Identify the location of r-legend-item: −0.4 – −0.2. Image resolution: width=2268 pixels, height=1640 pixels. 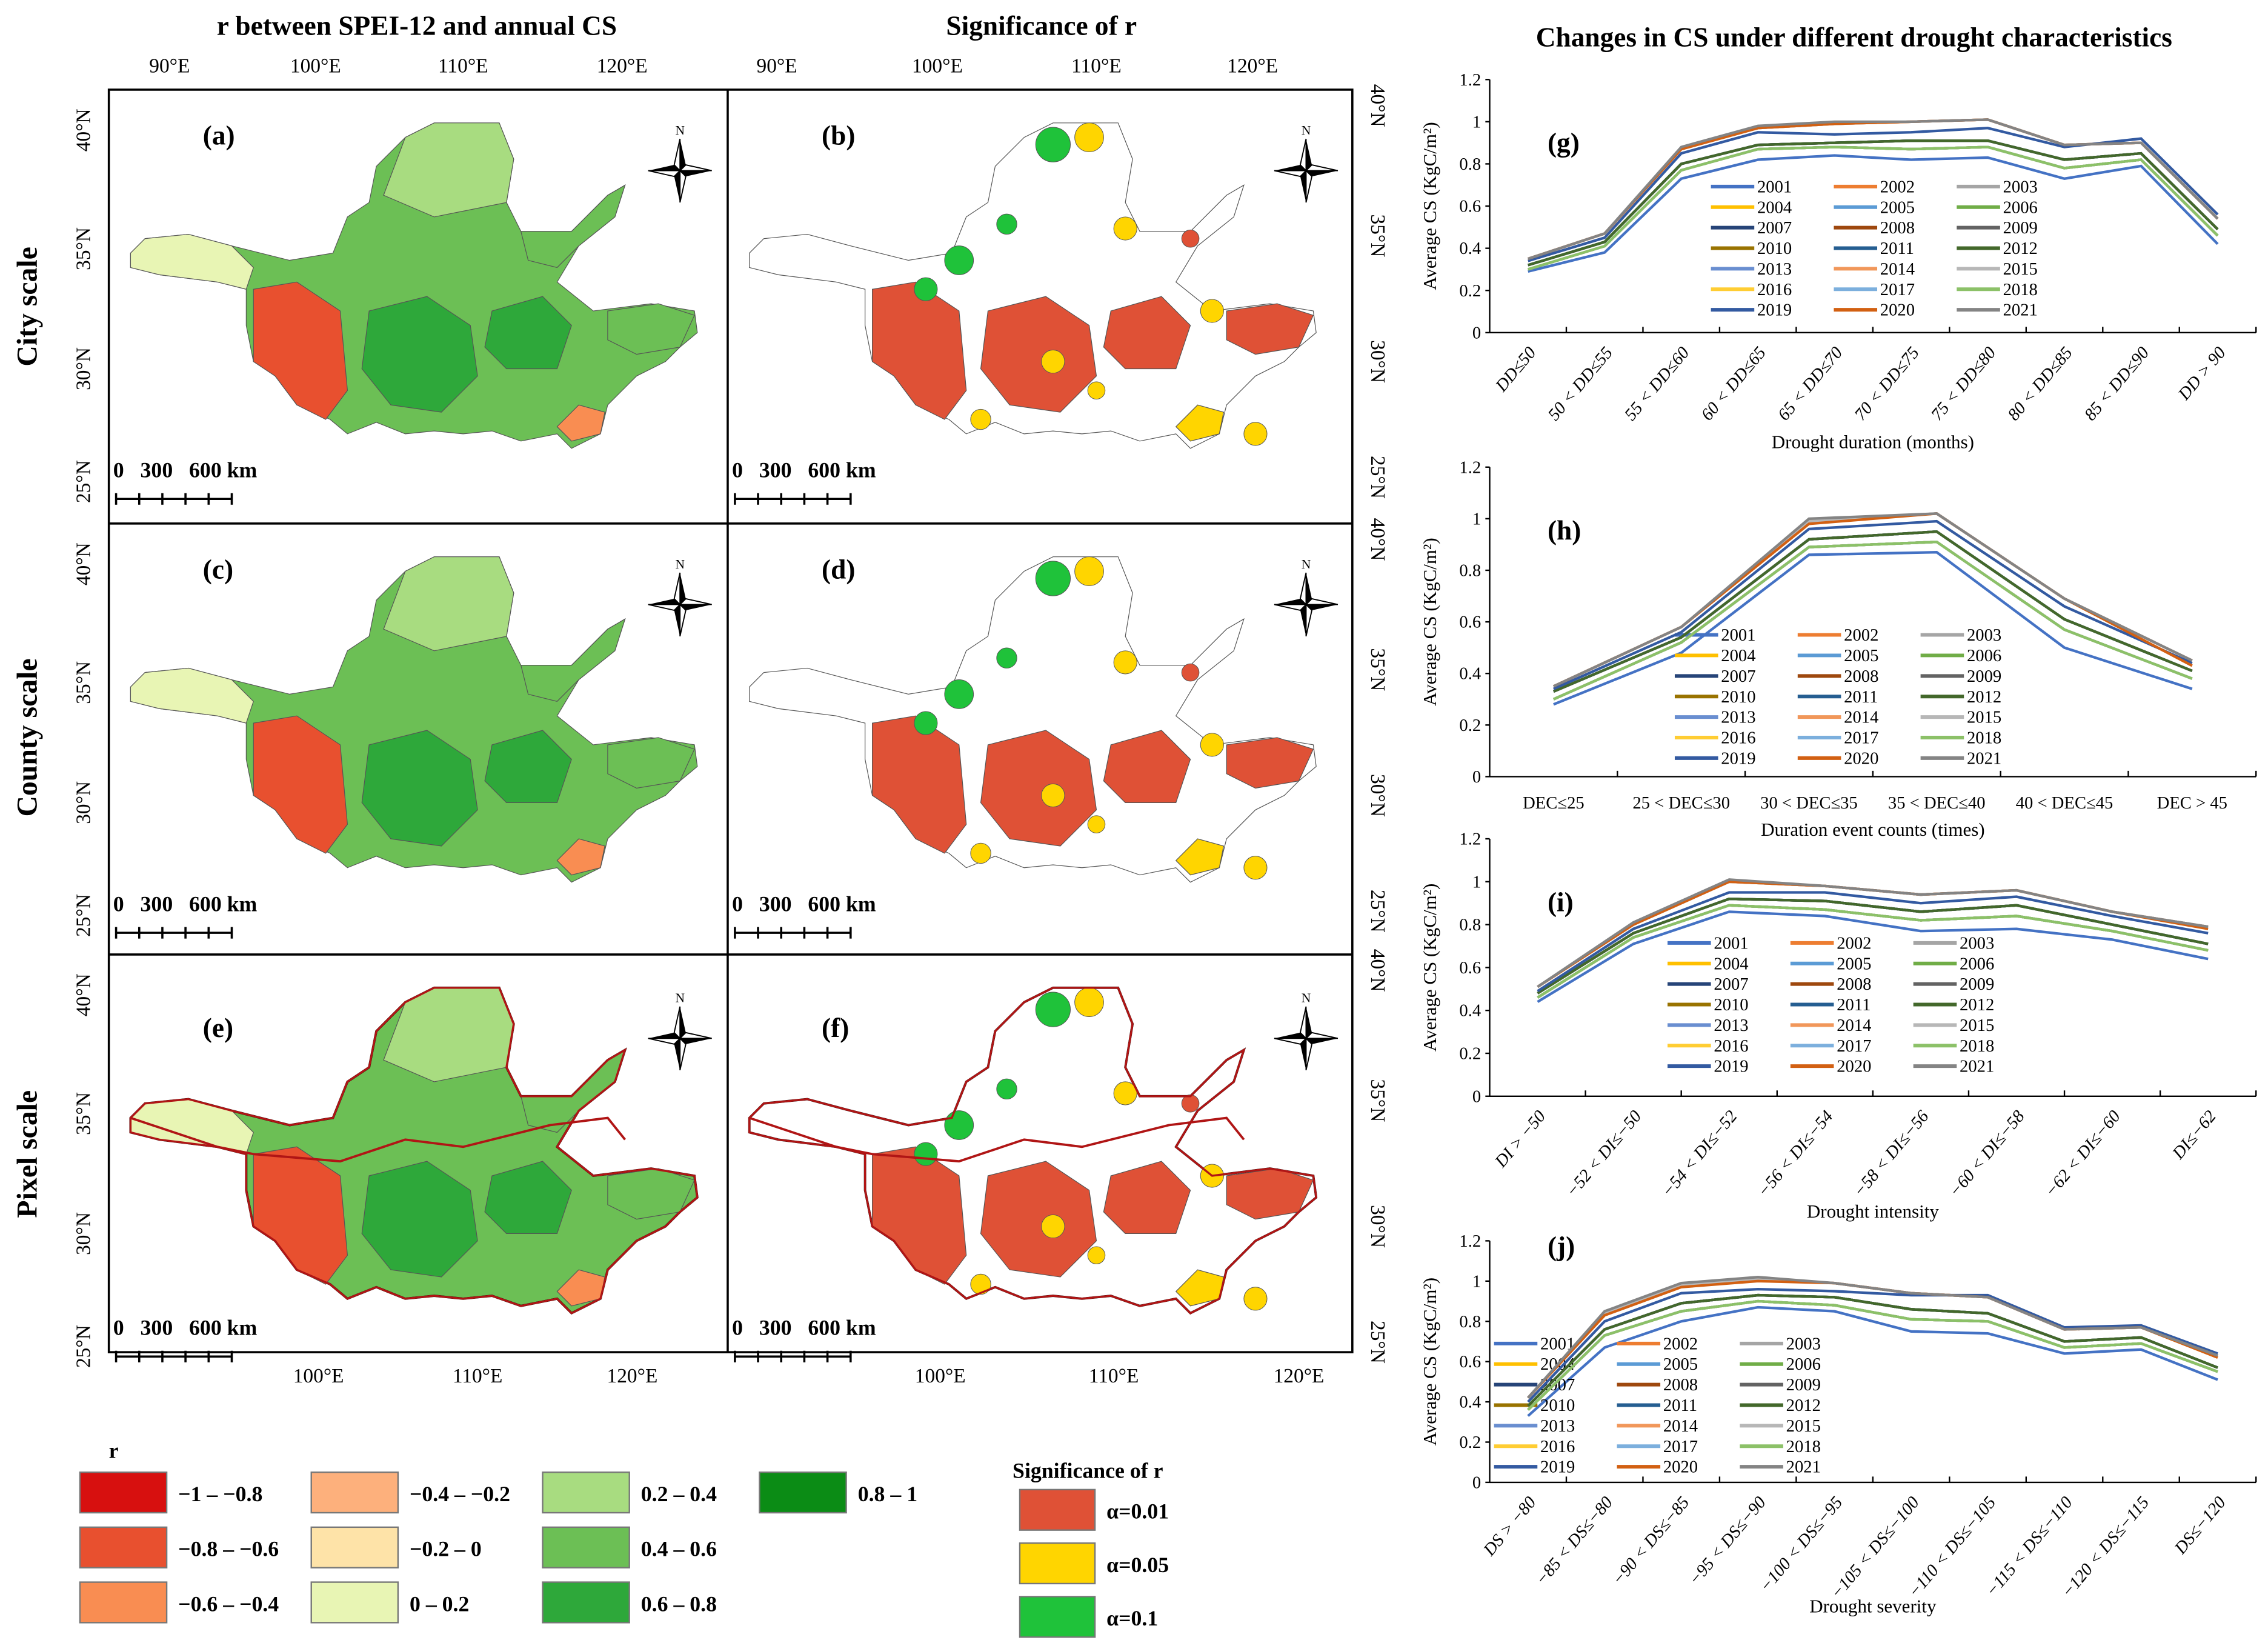
(410, 1493).